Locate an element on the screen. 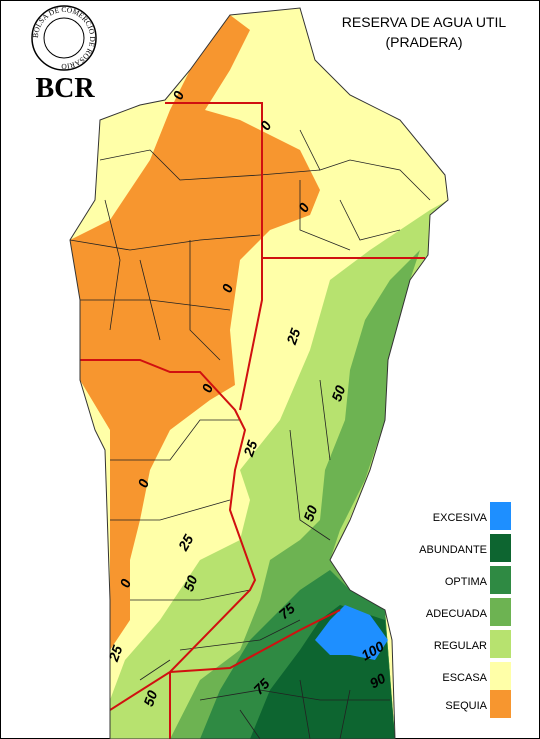 This screenshot has height=739, width=540. legend-label: SEQUIA is located at coordinates (466, 706).